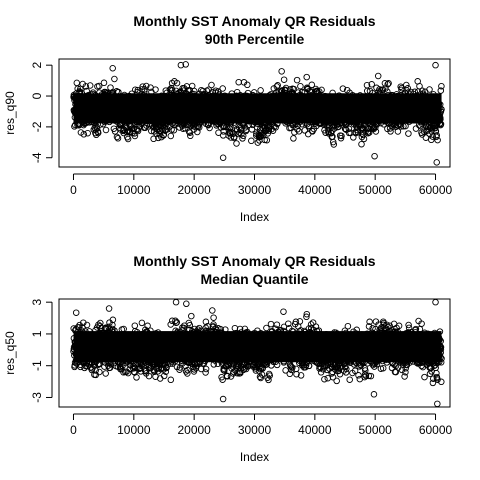  What do you see at coordinates (194, 190) in the screenshot?
I see `x-tick-label: 20000` at bounding box center [194, 190].